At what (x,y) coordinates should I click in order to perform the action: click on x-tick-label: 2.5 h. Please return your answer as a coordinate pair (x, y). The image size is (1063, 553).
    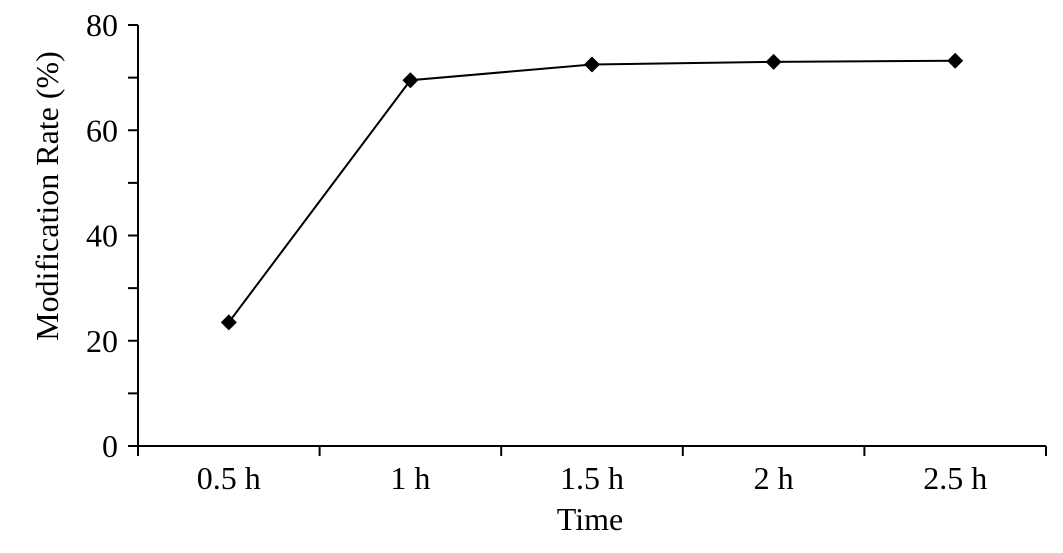
    Looking at the image, I should click on (955, 478).